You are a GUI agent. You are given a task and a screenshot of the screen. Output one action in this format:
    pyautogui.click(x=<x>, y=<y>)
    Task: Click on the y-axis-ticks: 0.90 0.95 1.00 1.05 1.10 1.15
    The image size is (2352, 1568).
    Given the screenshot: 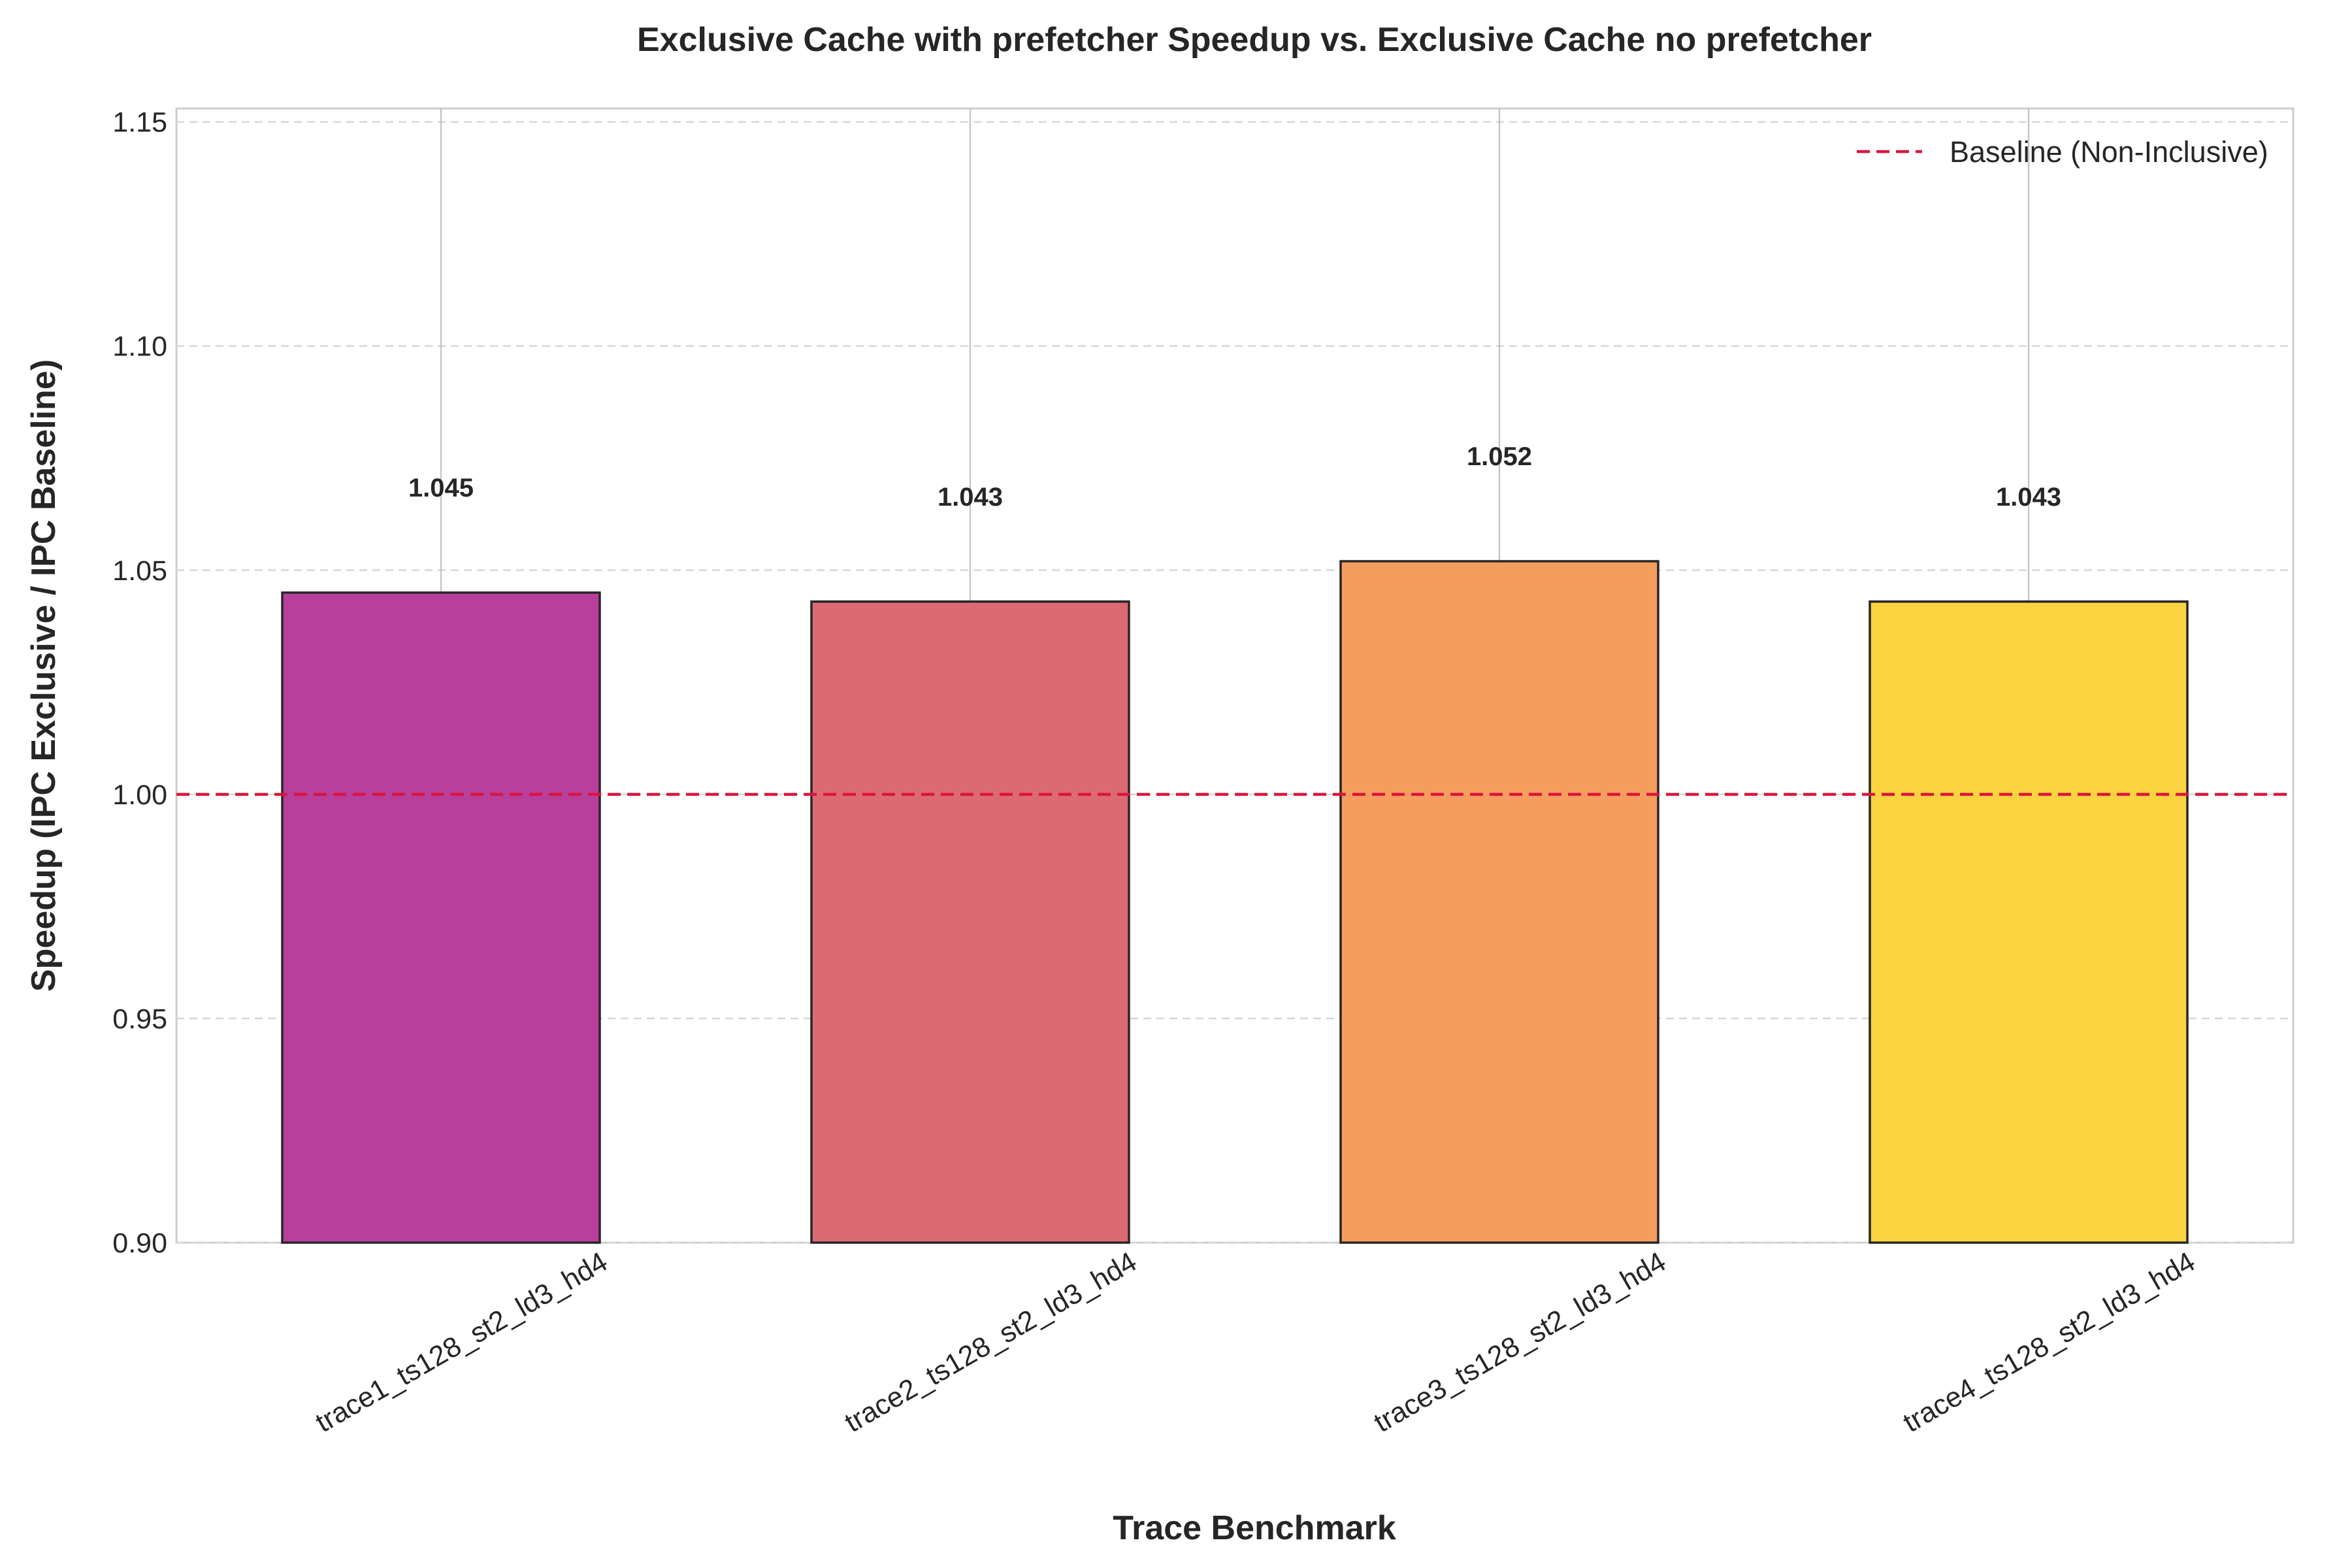 What is the action you would take?
    pyautogui.click(x=139, y=683)
    